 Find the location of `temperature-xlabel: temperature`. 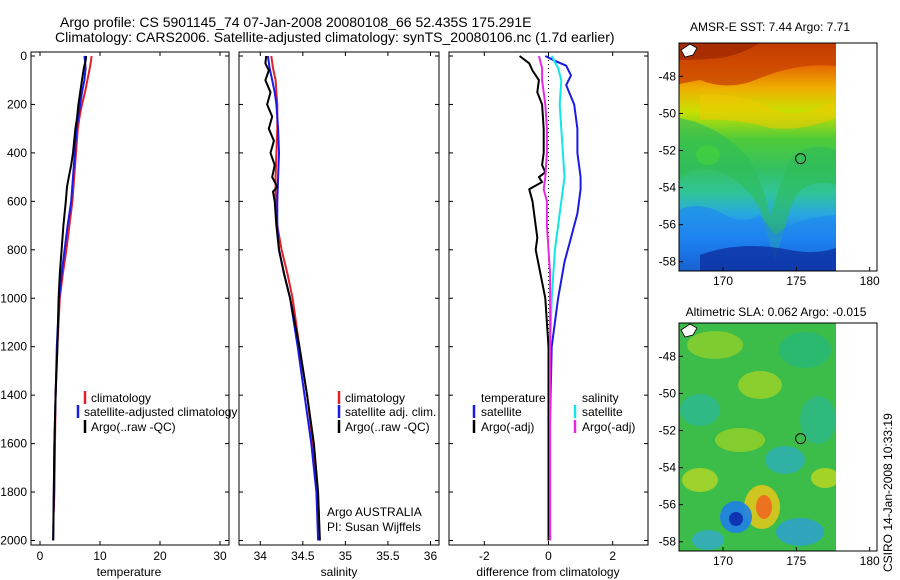

temperature-xlabel: temperature is located at coordinates (129, 572).